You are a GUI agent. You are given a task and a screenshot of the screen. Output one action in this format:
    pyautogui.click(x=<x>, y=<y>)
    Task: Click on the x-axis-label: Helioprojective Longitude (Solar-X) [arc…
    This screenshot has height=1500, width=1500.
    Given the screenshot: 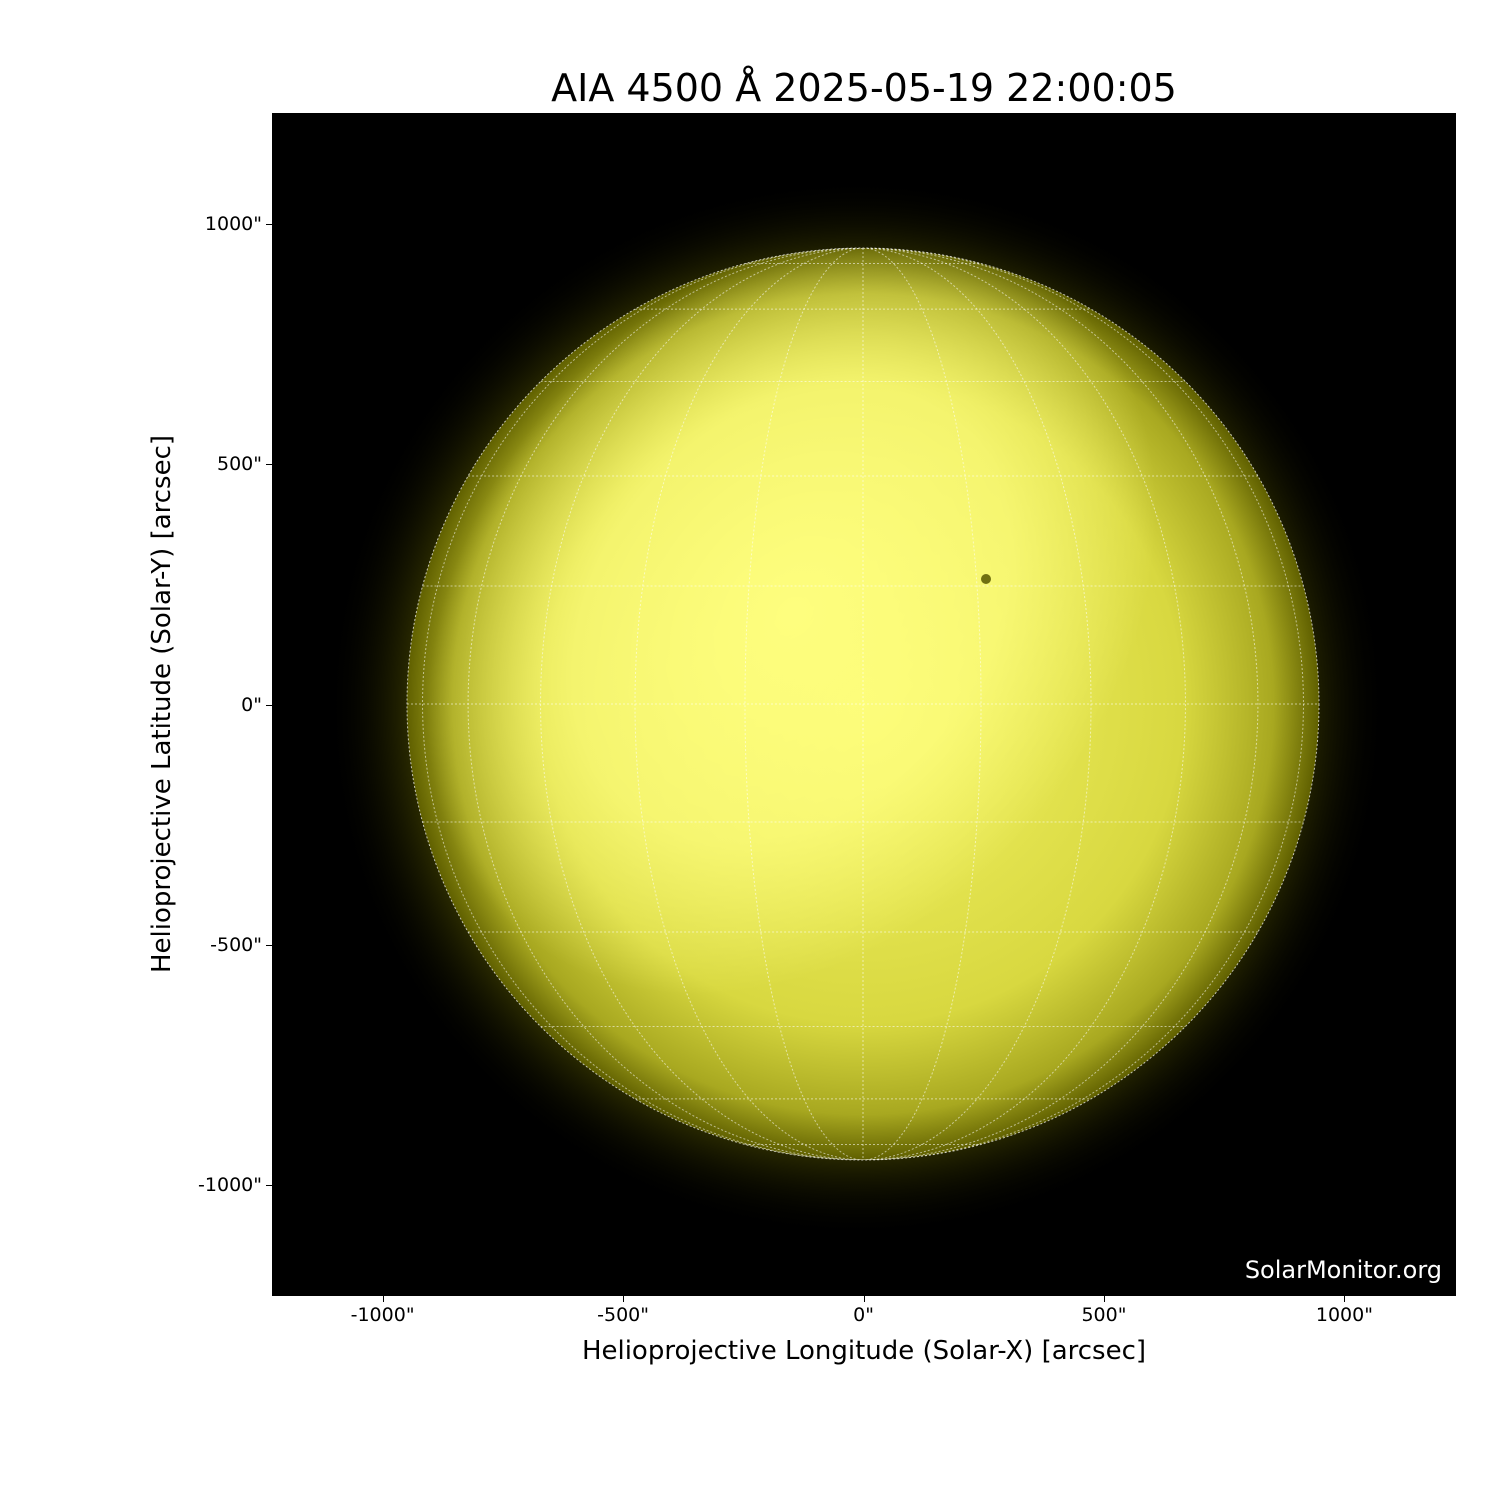 What is the action you would take?
    pyautogui.click(x=864, y=1351)
    